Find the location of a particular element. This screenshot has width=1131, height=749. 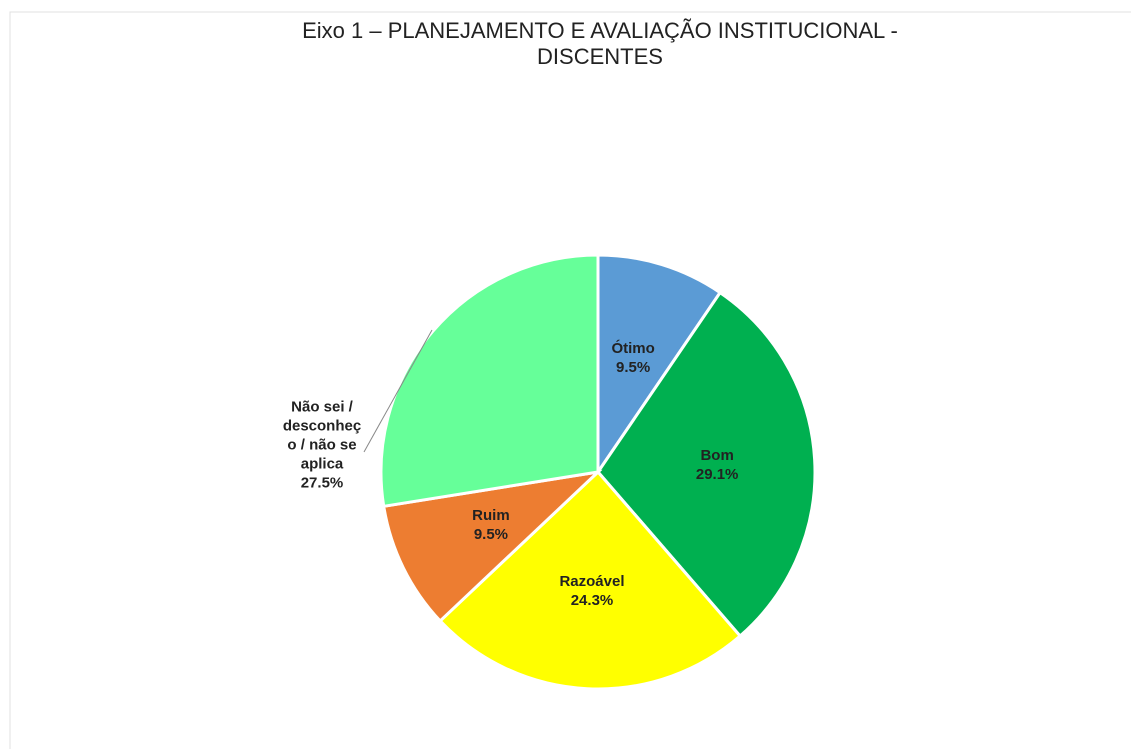

value-label: 24.3% is located at coordinates (592, 601).